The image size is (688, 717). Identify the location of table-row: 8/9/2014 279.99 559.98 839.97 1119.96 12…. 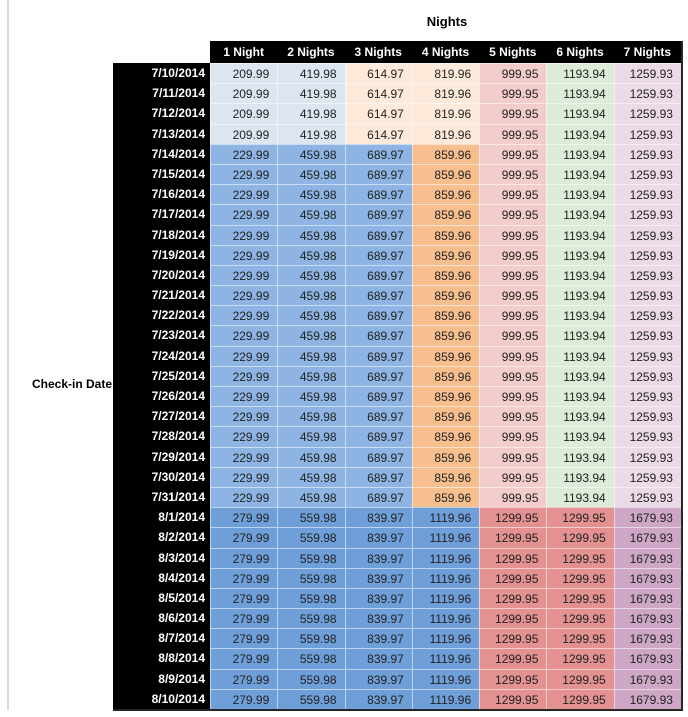
(397, 678).